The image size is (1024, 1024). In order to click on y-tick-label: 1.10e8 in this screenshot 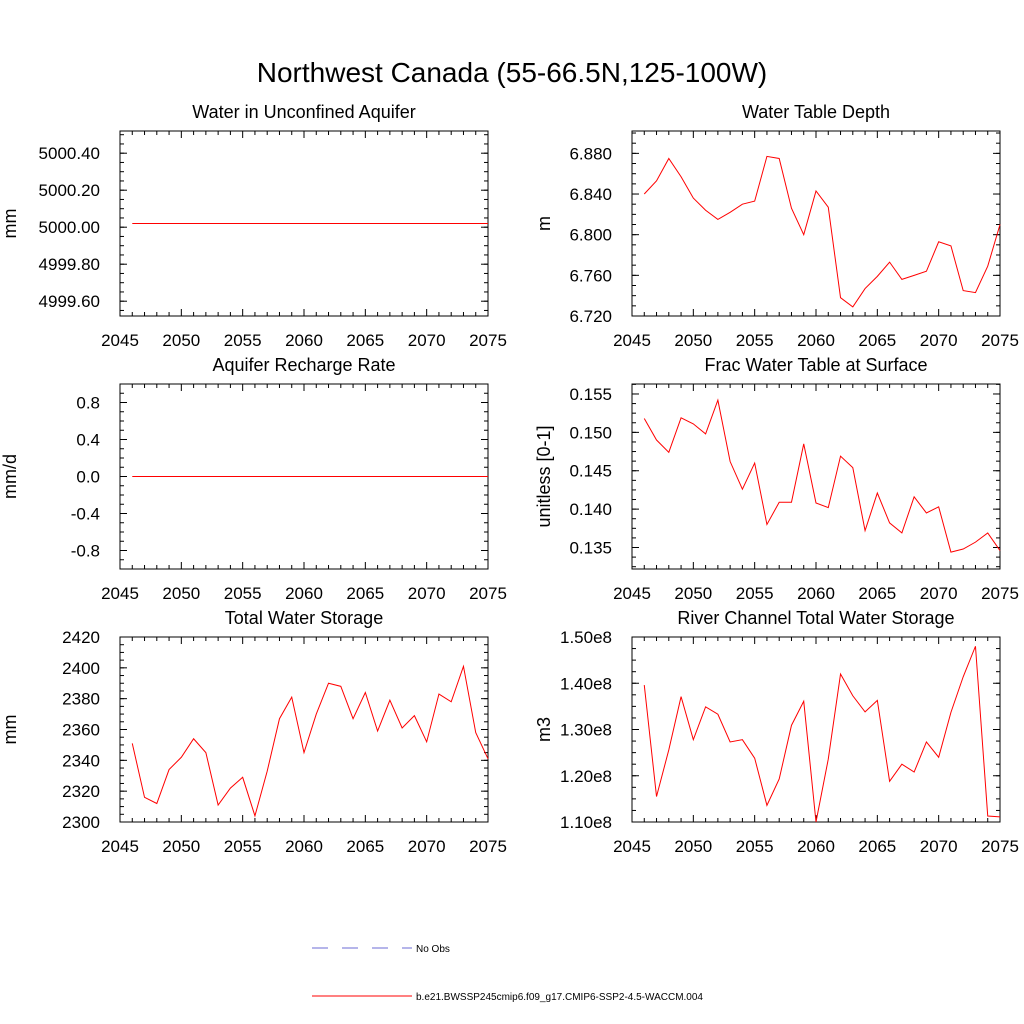, I will do `click(586, 822)`.